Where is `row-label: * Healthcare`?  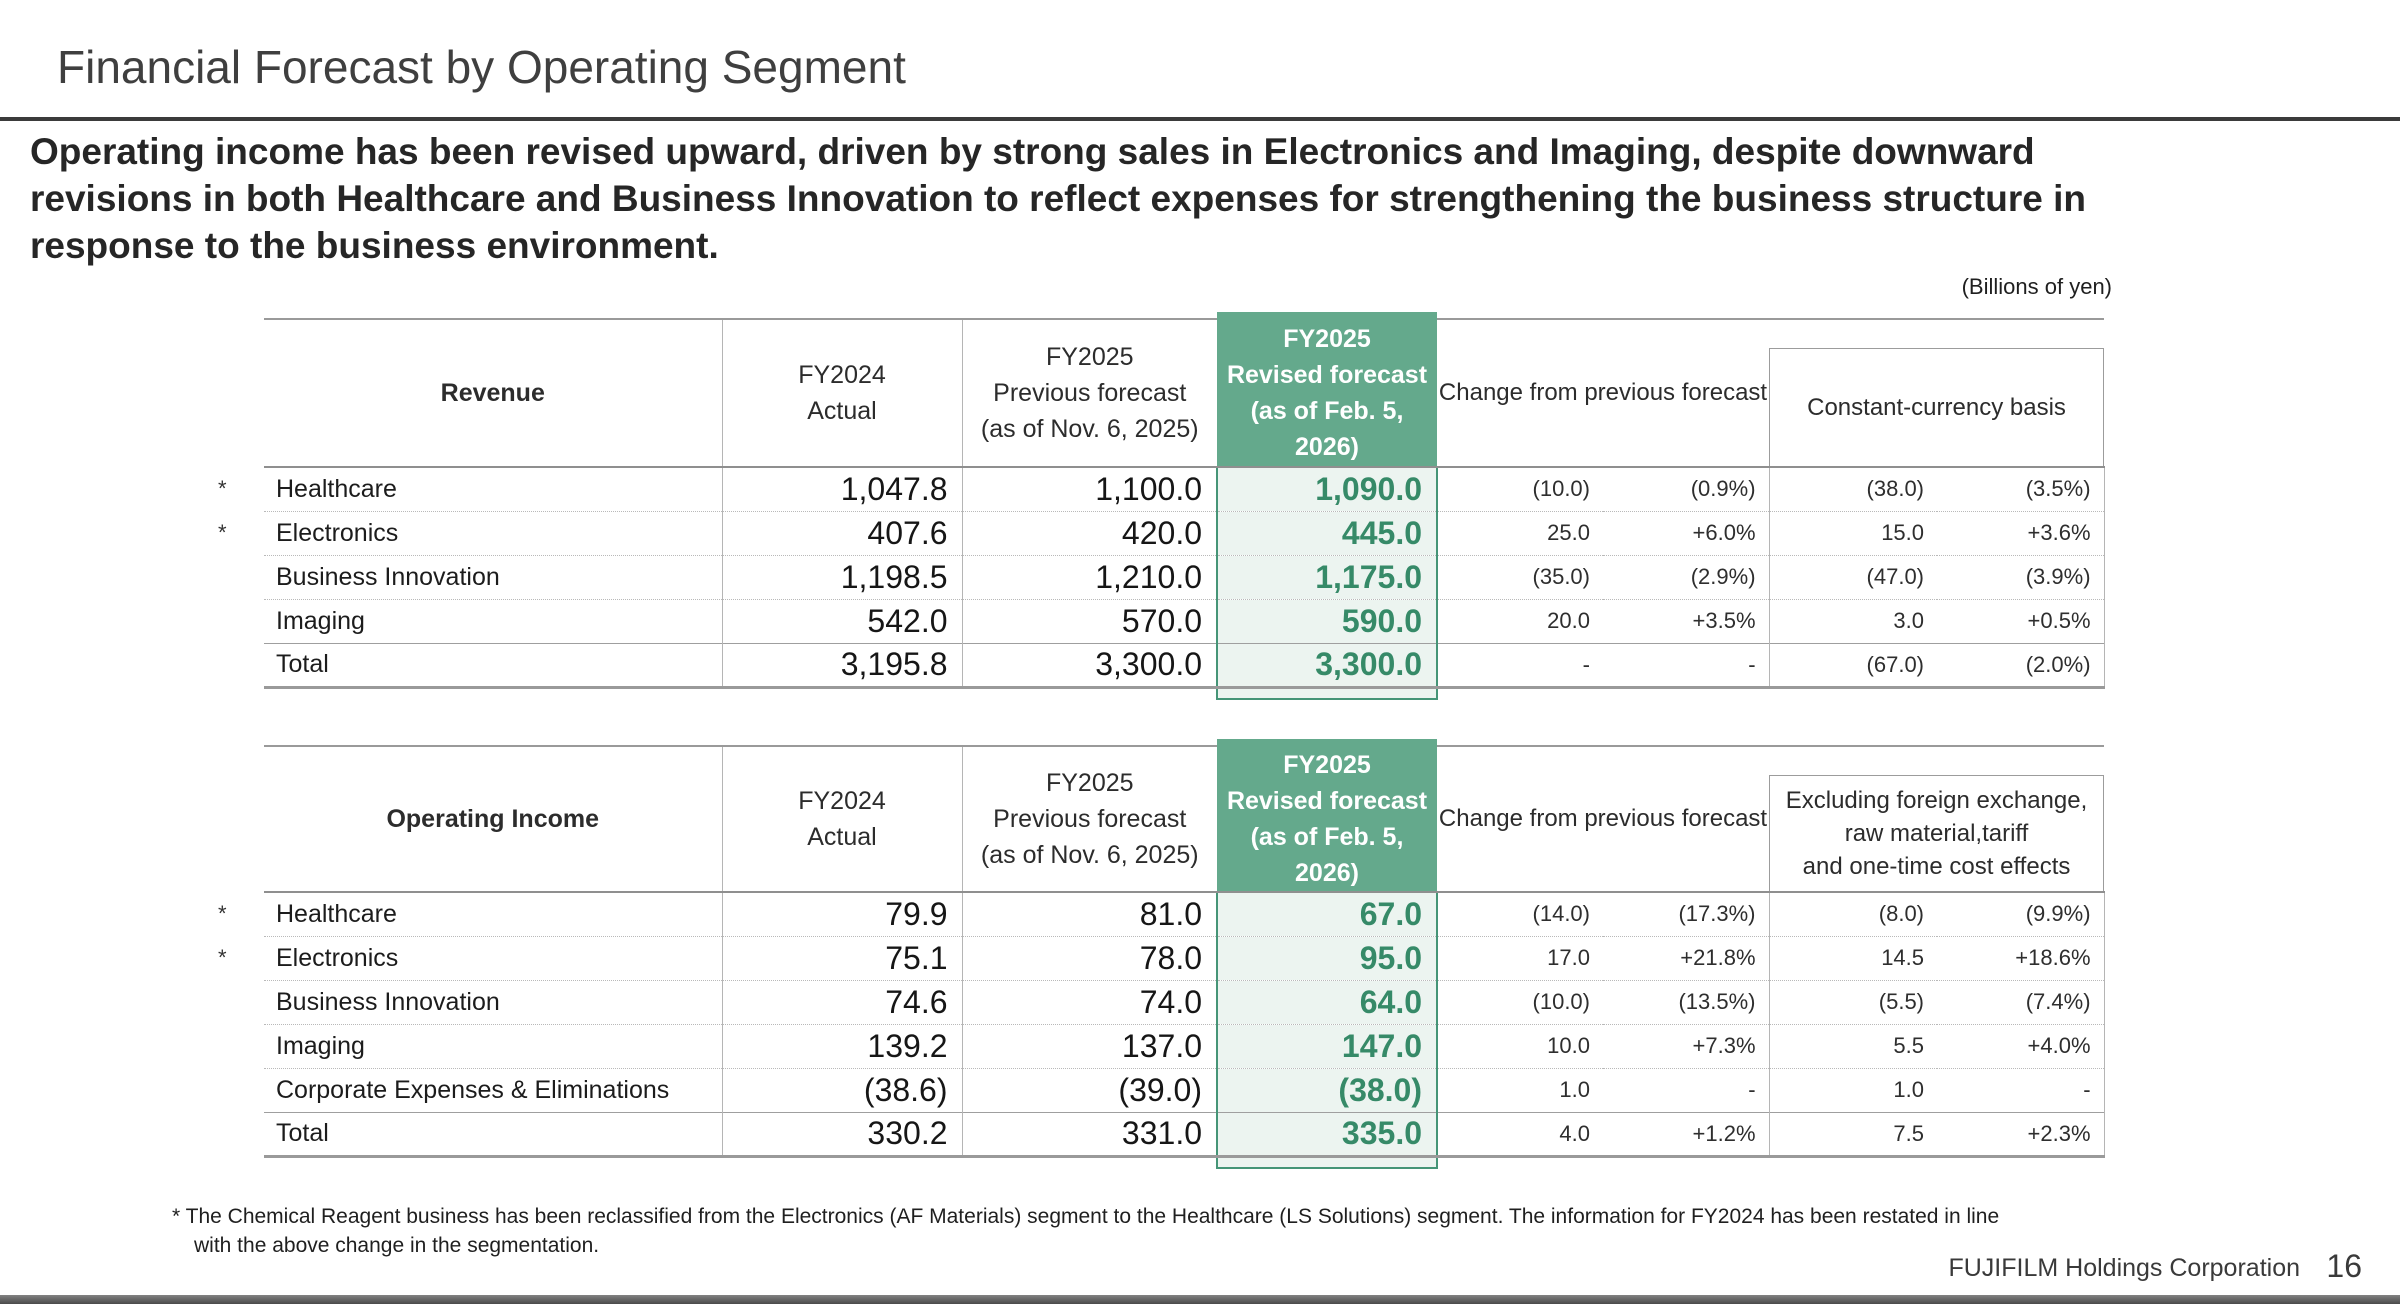
row-label: * Healthcare is located at coordinates (470, 489).